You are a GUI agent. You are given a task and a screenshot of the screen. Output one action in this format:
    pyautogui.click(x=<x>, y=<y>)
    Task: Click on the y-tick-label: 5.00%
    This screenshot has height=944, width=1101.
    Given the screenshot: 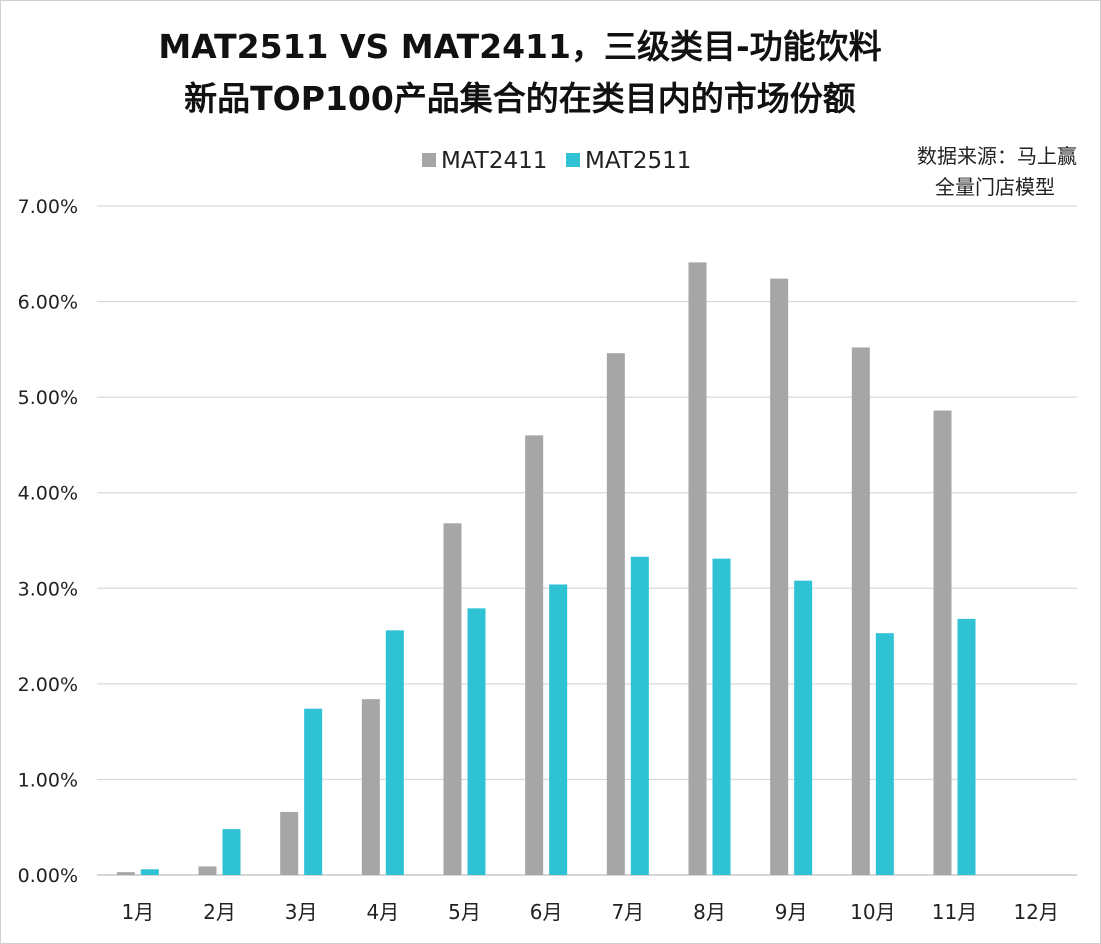 What is the action you would take?
    pyautogui.click(x=48, y=398)
    